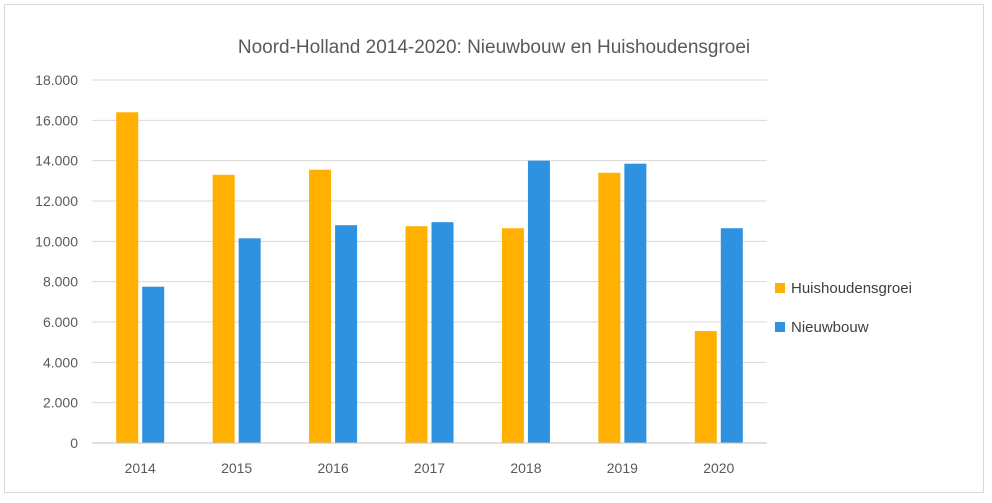  What do you see at coordinates (223, 309) in the screenshot?
I see `bar-huishoudensgroei-2015` at bounding box center [223, 309].